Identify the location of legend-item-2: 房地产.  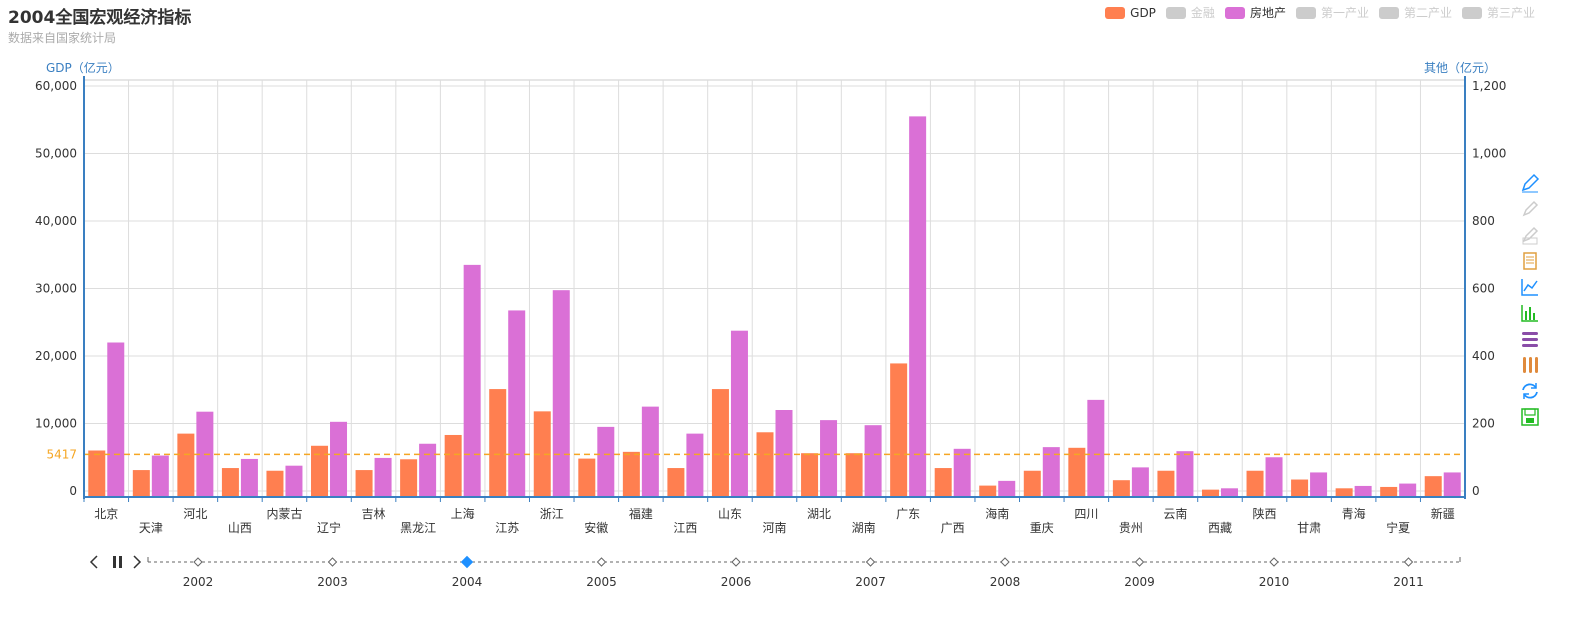
(1255, 12).